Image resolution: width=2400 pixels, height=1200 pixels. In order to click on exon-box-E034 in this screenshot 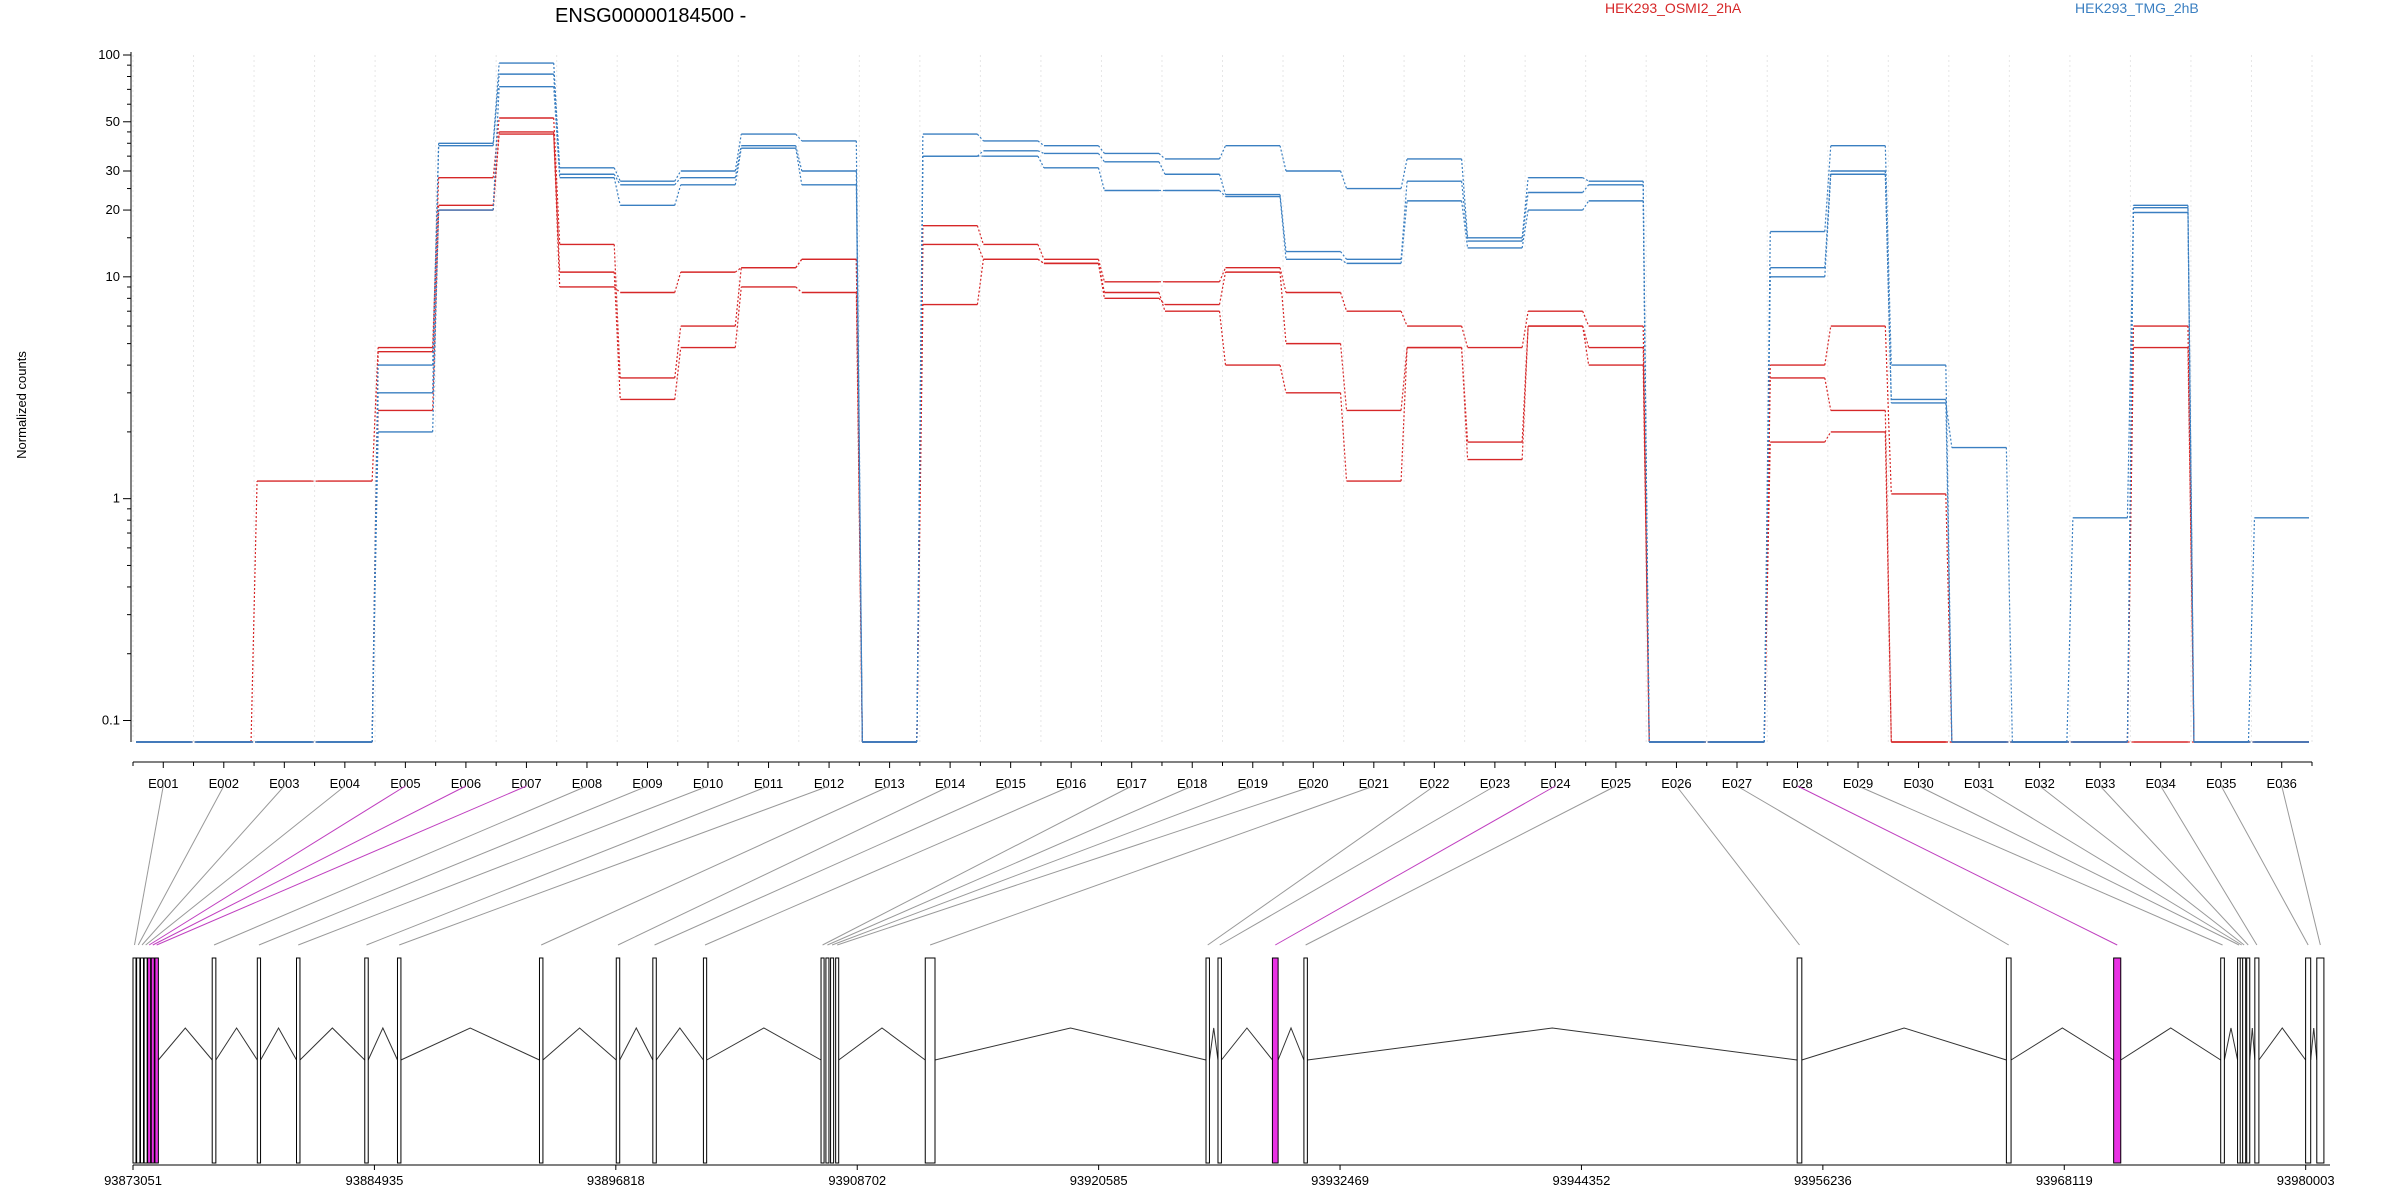, I will do `click(2257, 1060)`.